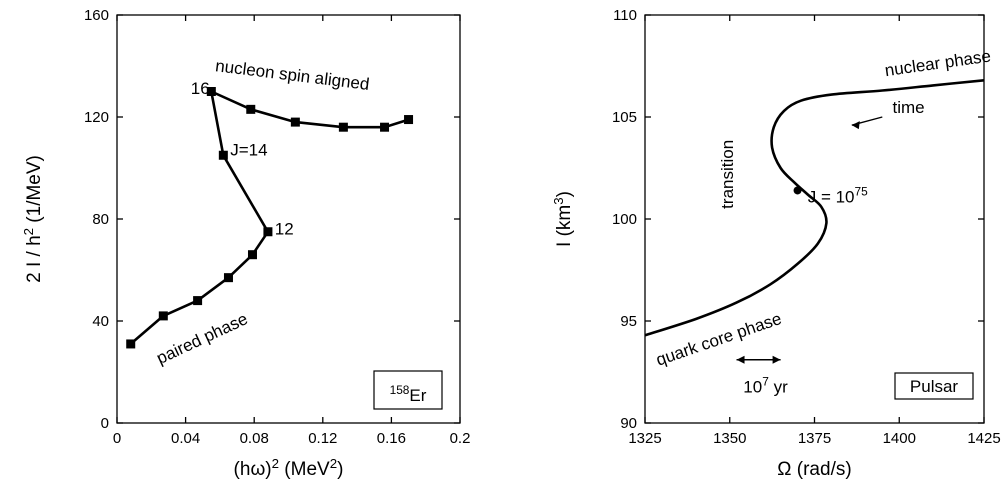 The height and width of the screenshot is (500, 1008). I want to click on y-tick-label: 110, so click(625, 15).